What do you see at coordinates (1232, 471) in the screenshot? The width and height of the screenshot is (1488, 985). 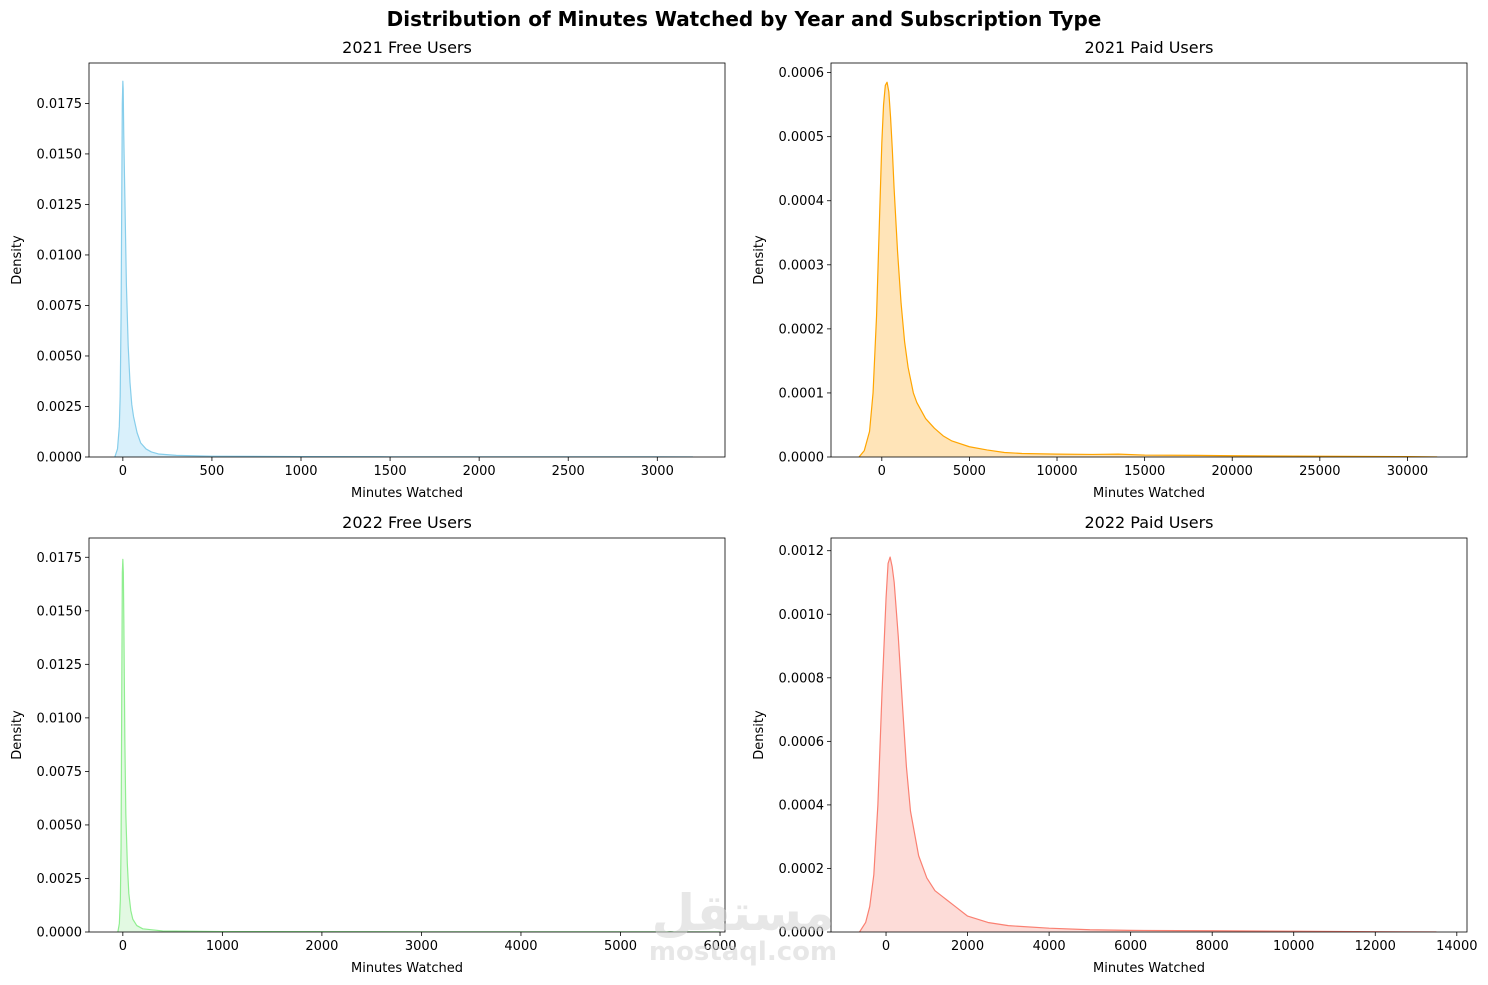 I see `x-tick-label: 20000` at bounding box center [1232, 471].